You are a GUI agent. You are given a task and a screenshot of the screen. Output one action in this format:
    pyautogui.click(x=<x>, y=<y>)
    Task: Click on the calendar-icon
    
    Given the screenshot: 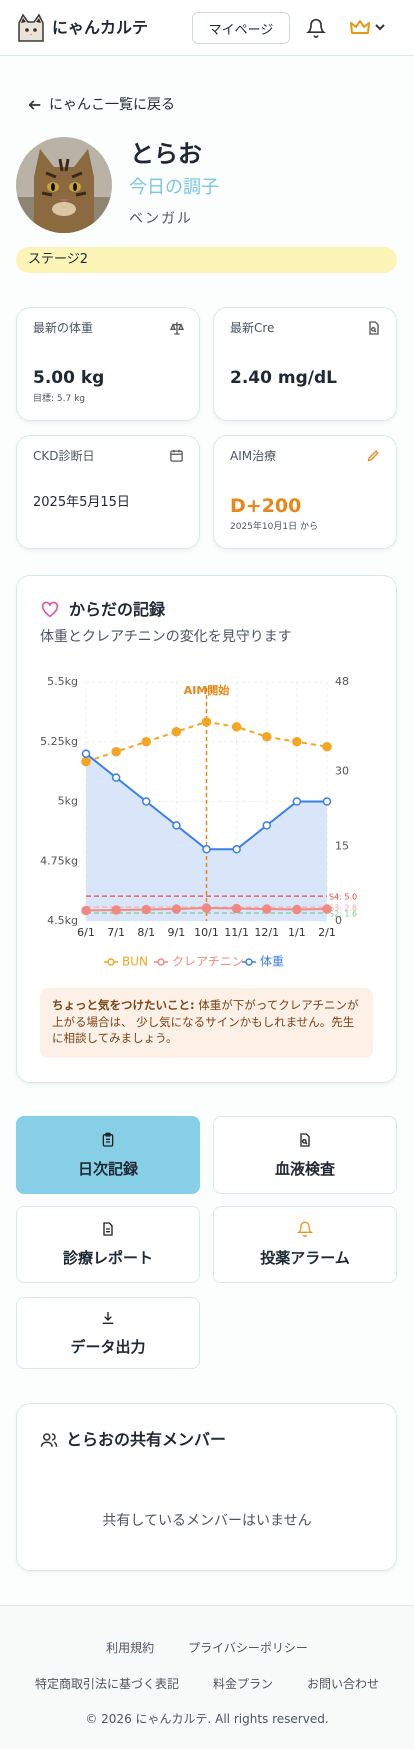 What is the action you would take?
    pyautogui.click(x=176, y=455)
    